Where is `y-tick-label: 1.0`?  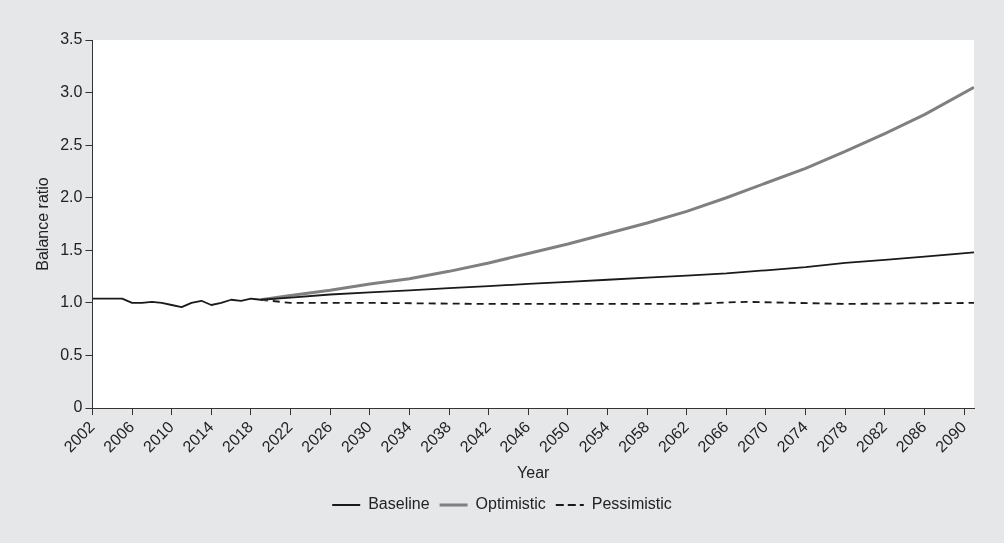 y-tick-label: 1.0 is located at coordinates (71, 302).